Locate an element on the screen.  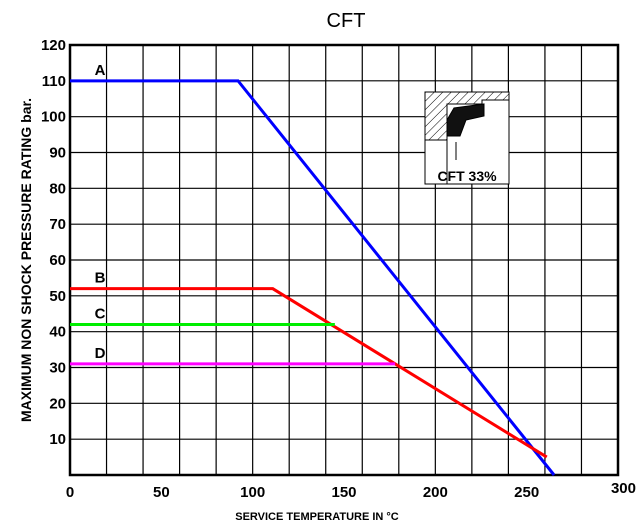
x-tick-label: 250 is located at coordinates (526, 492).